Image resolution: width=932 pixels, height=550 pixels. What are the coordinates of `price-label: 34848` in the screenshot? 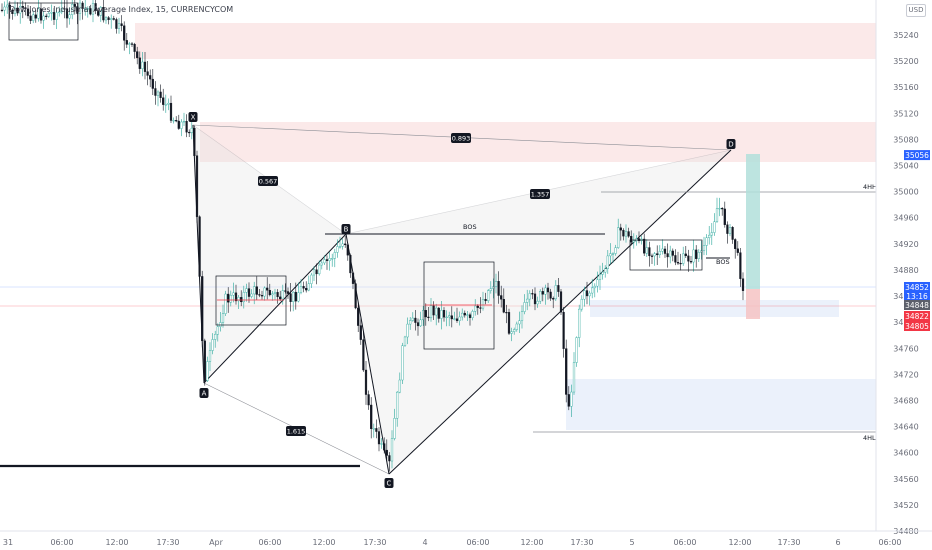 It's located at (917, 305).